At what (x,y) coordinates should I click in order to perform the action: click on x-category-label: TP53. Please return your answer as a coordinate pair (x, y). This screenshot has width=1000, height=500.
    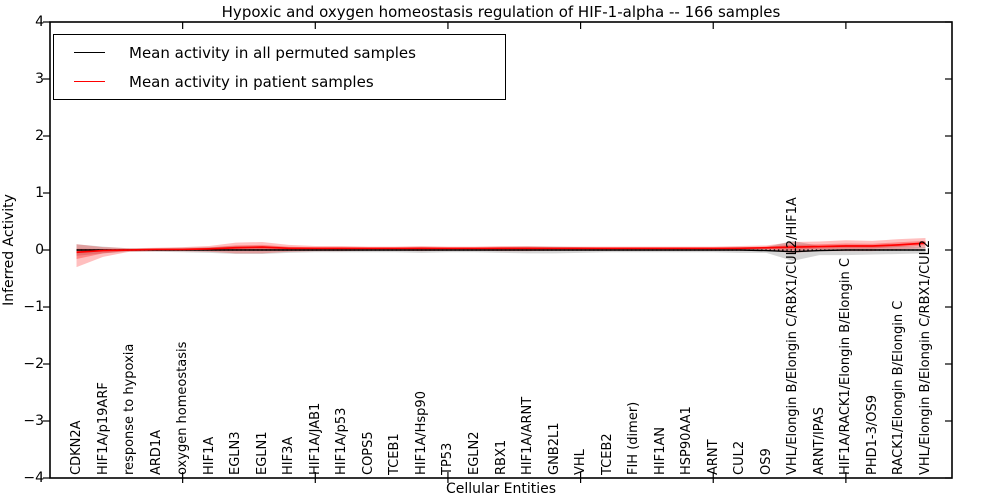
    Looking at the image, I should click on (448, 458).